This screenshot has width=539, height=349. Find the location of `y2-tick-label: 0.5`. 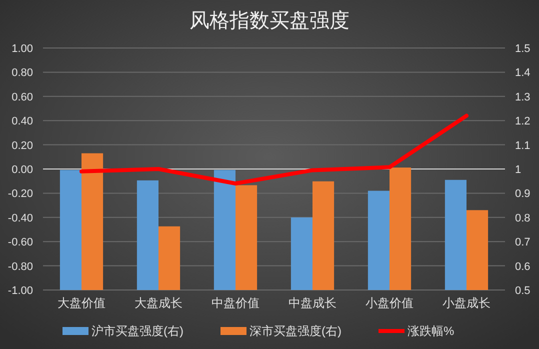

y2-tick-label: 0.5 is located at coordinates (522, 291).